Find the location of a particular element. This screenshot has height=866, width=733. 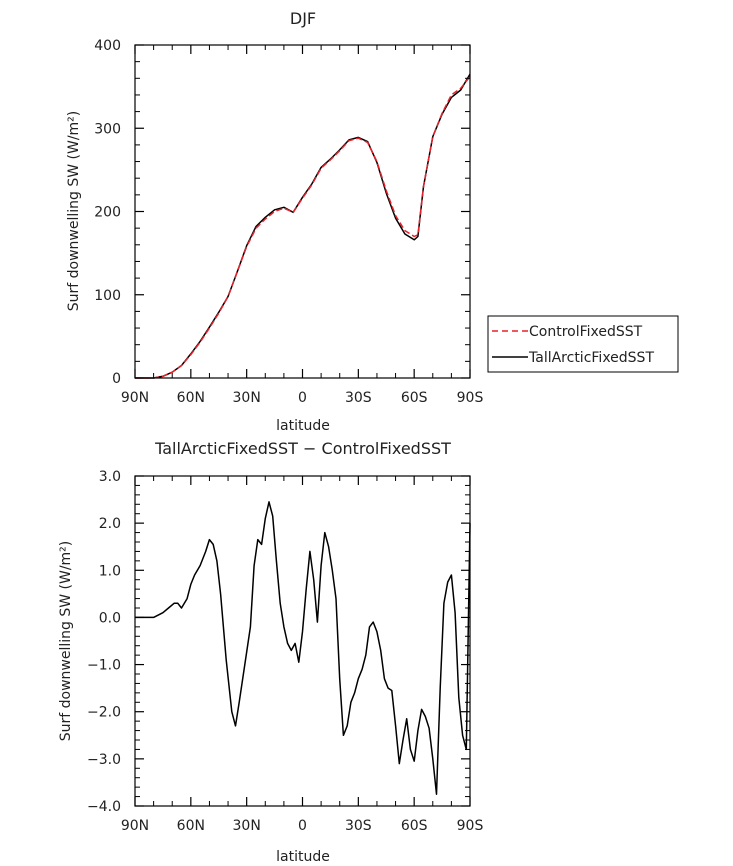

y-tick-label: 1.0 is located at coordinates (110, 571).